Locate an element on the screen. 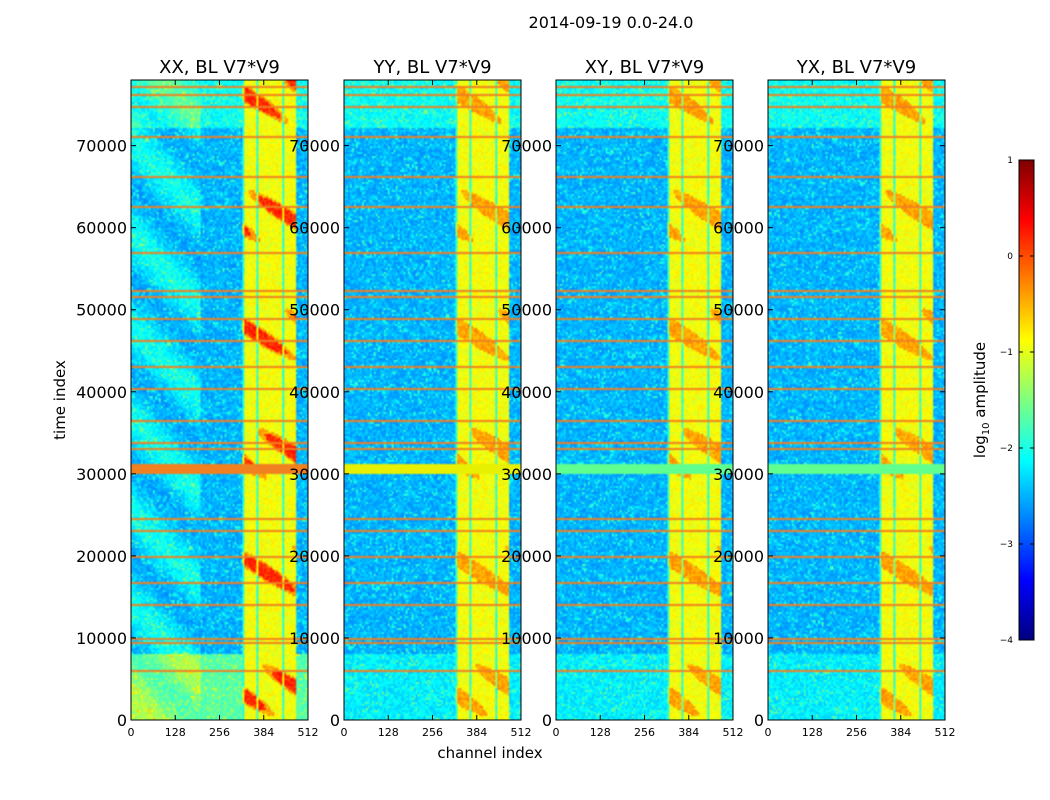 The height and width of the screenshot is (800, 1050). colorbar-gradient is located at coordinates (1026, 400).